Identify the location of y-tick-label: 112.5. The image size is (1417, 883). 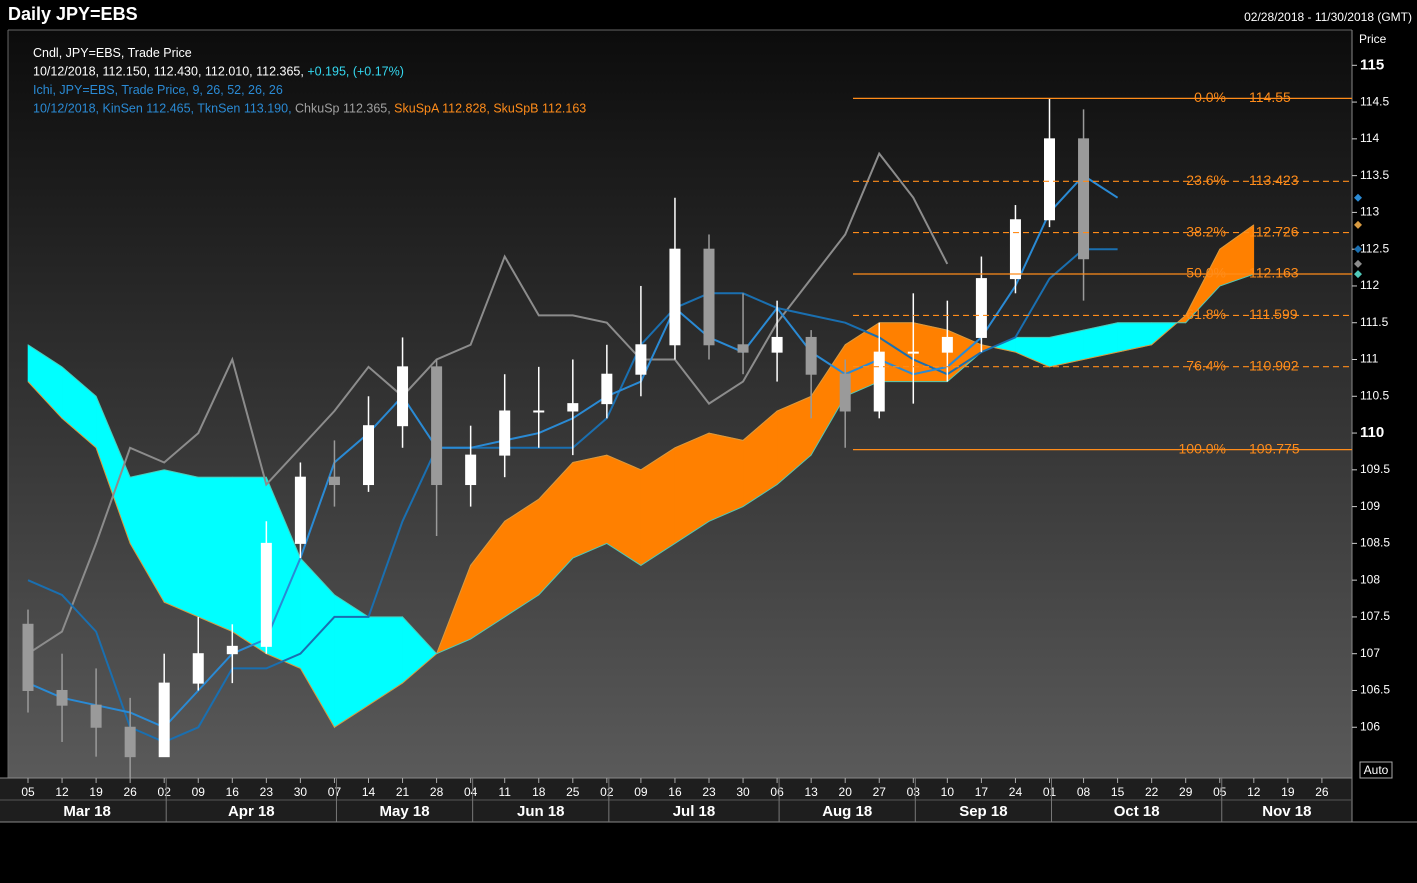
(1374, 248).